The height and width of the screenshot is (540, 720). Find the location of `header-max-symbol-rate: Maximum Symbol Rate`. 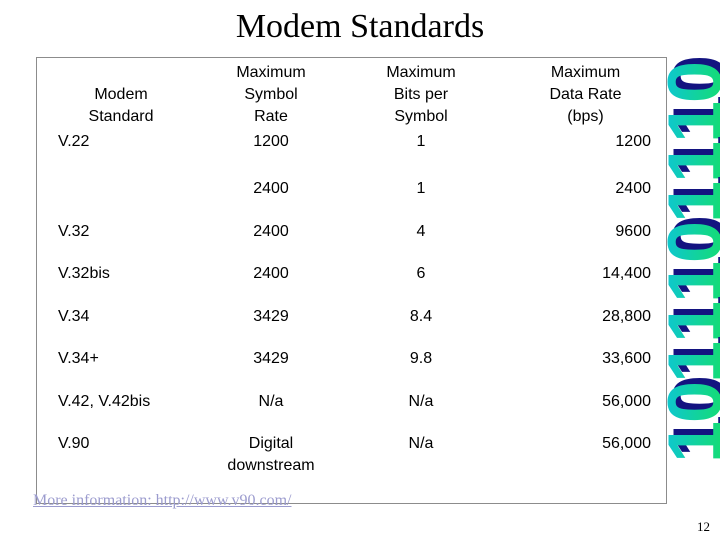

header-max-symbol-rate: Maximum Symbol Rate is located at coordinates (271, 94).